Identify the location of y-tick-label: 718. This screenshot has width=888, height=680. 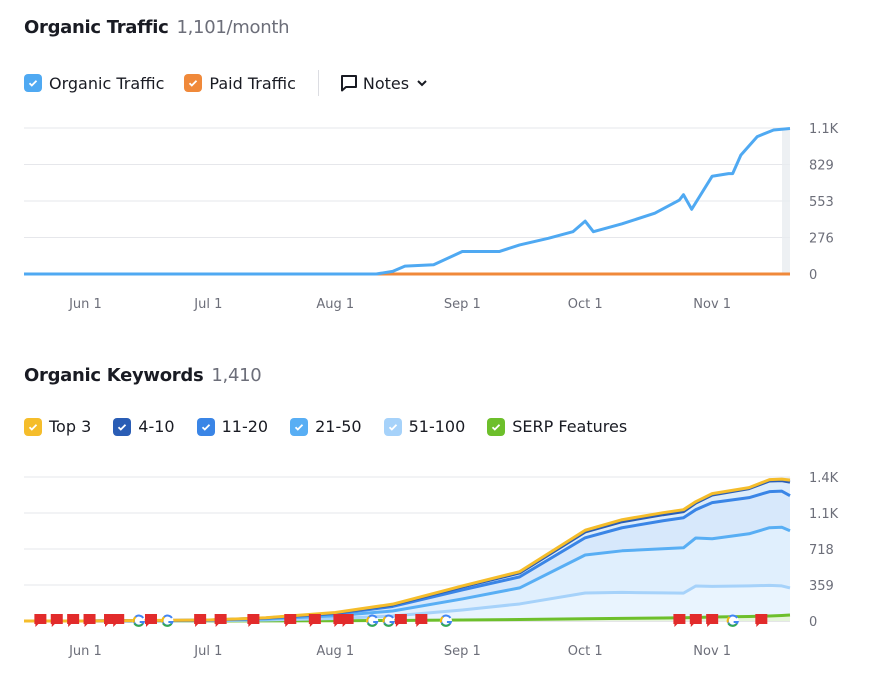
(821, 550).